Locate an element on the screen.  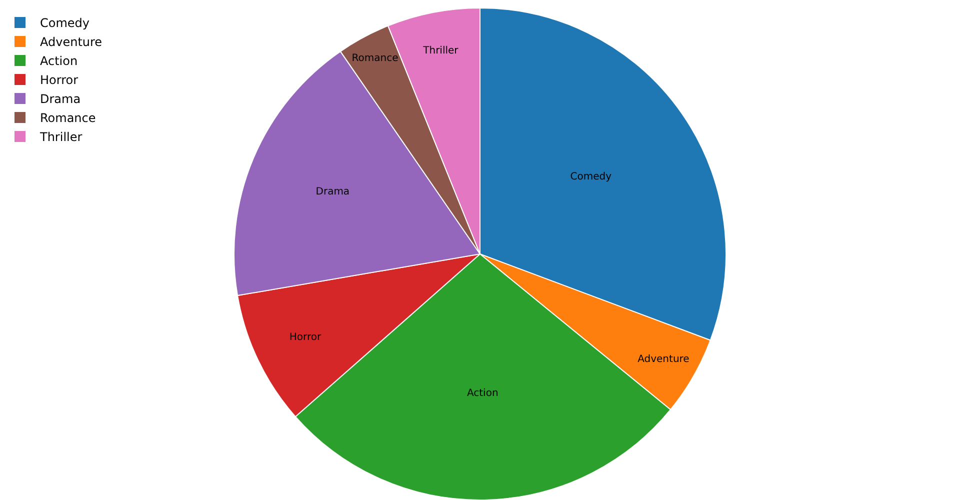
slice-label: Adventure is located at coordinates (664, 359).